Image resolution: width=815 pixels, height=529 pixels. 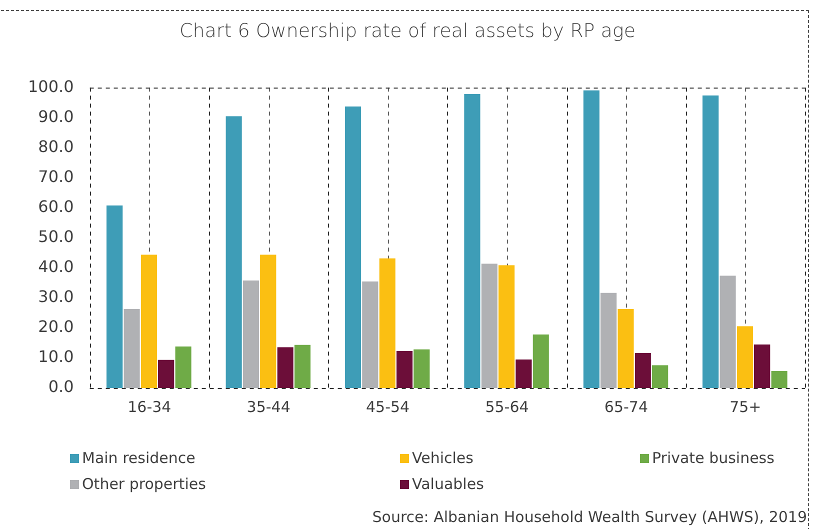 I want to click on x-tick-label: 35-44, so click(x=268, y=407).